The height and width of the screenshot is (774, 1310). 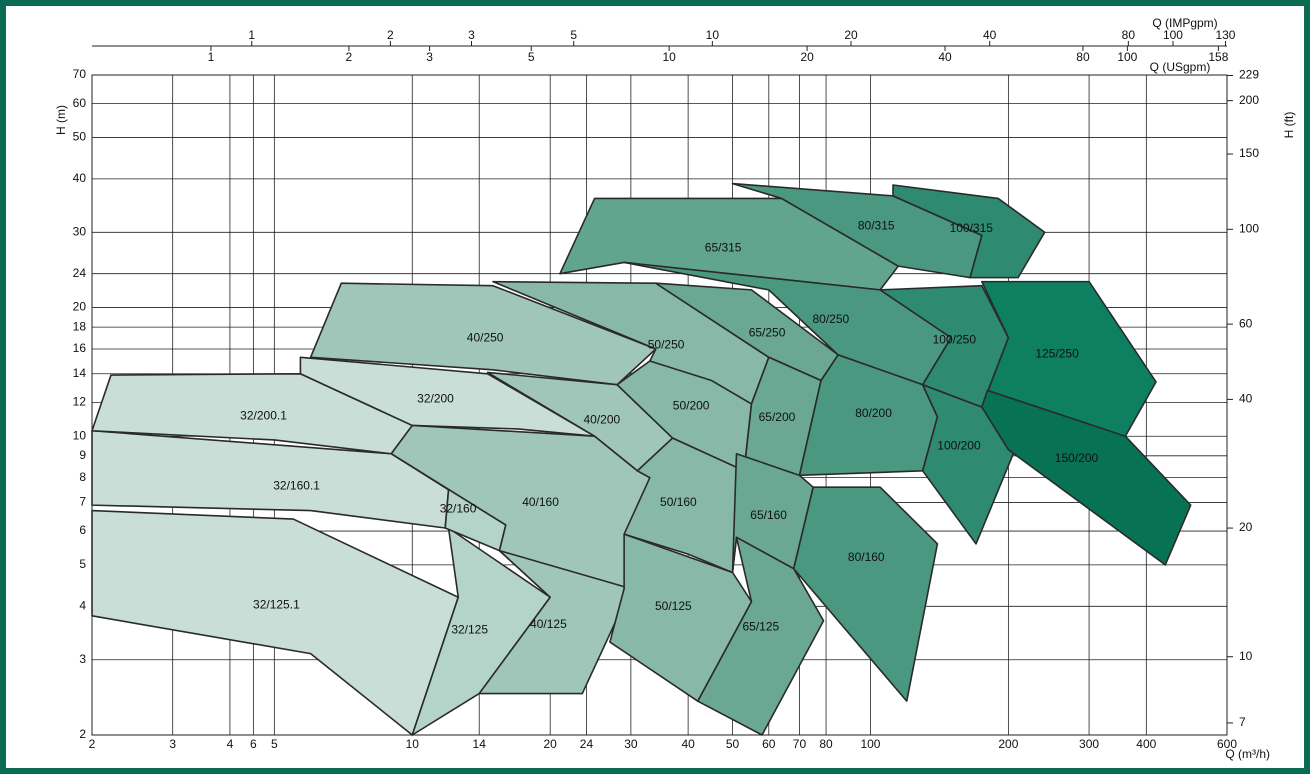 What do you see at coordinates (485, 337) in the screenshot?
I see `region-label: 40/250` at bounding box center [485, 337].